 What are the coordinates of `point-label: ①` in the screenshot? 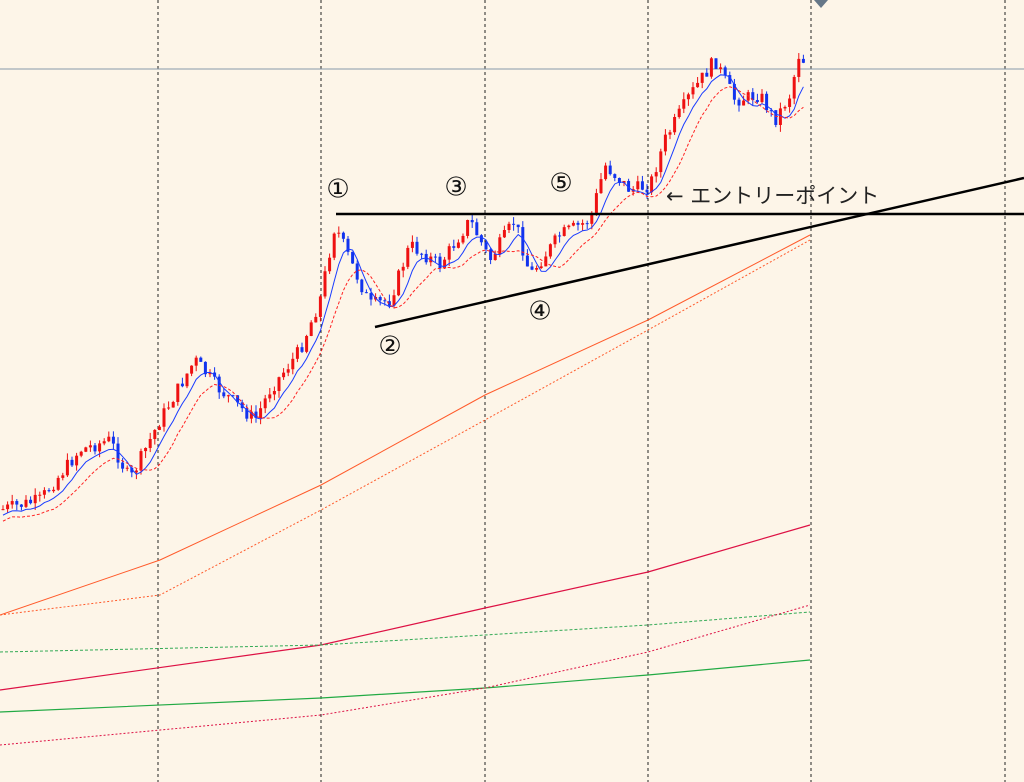 It's located at (337, 190).